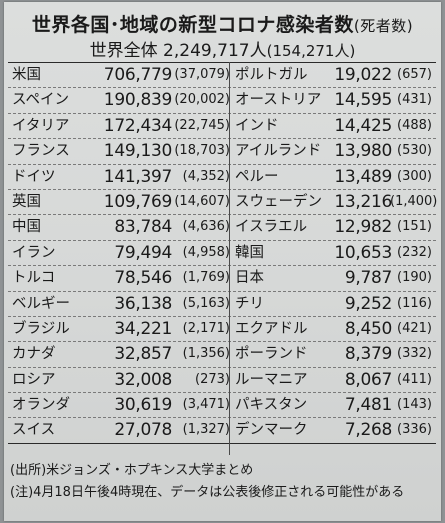 The width and height of the screenshot is (445, 523). I want to click on case-count: 172,434, so click(138, 125).